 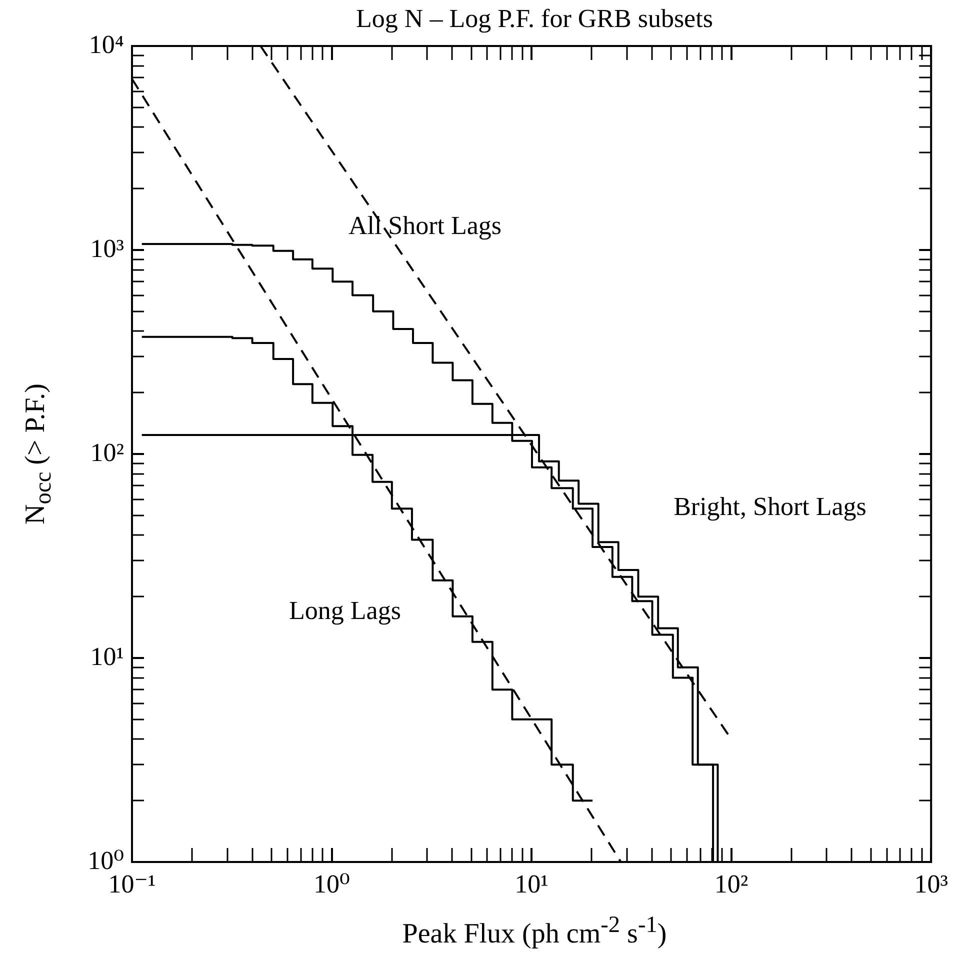 I want to click on x-tick-label: 10⁰, so click(x=332, y=883).